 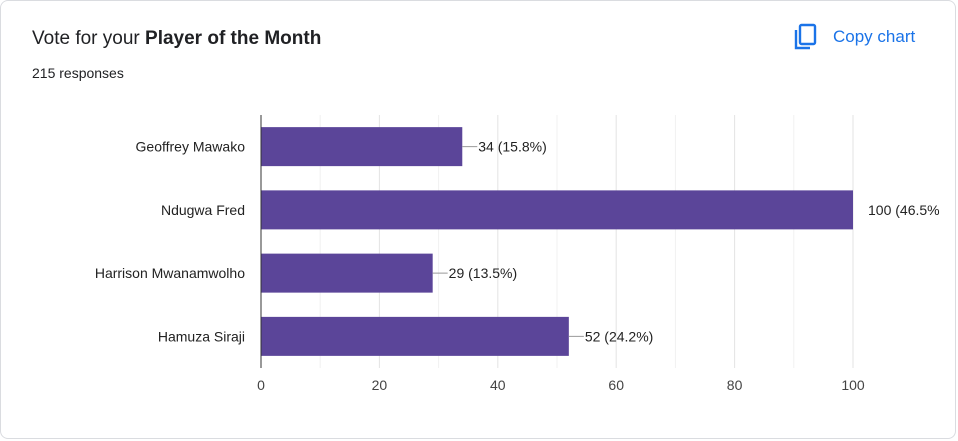 What do you see at coordinates (904, 210) in the screenshot?
I see `data-label: 100 (46.5%` at bounding box center [904, 210].